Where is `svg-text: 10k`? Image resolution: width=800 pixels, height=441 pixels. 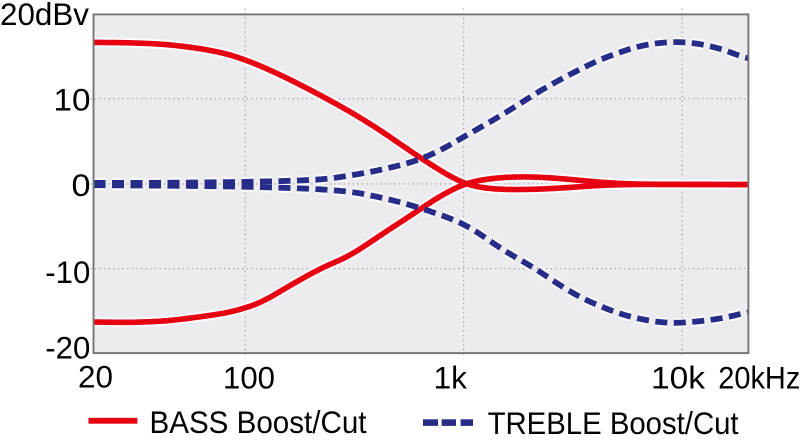
svg-text: 10k is located at coordinates (678, 378).